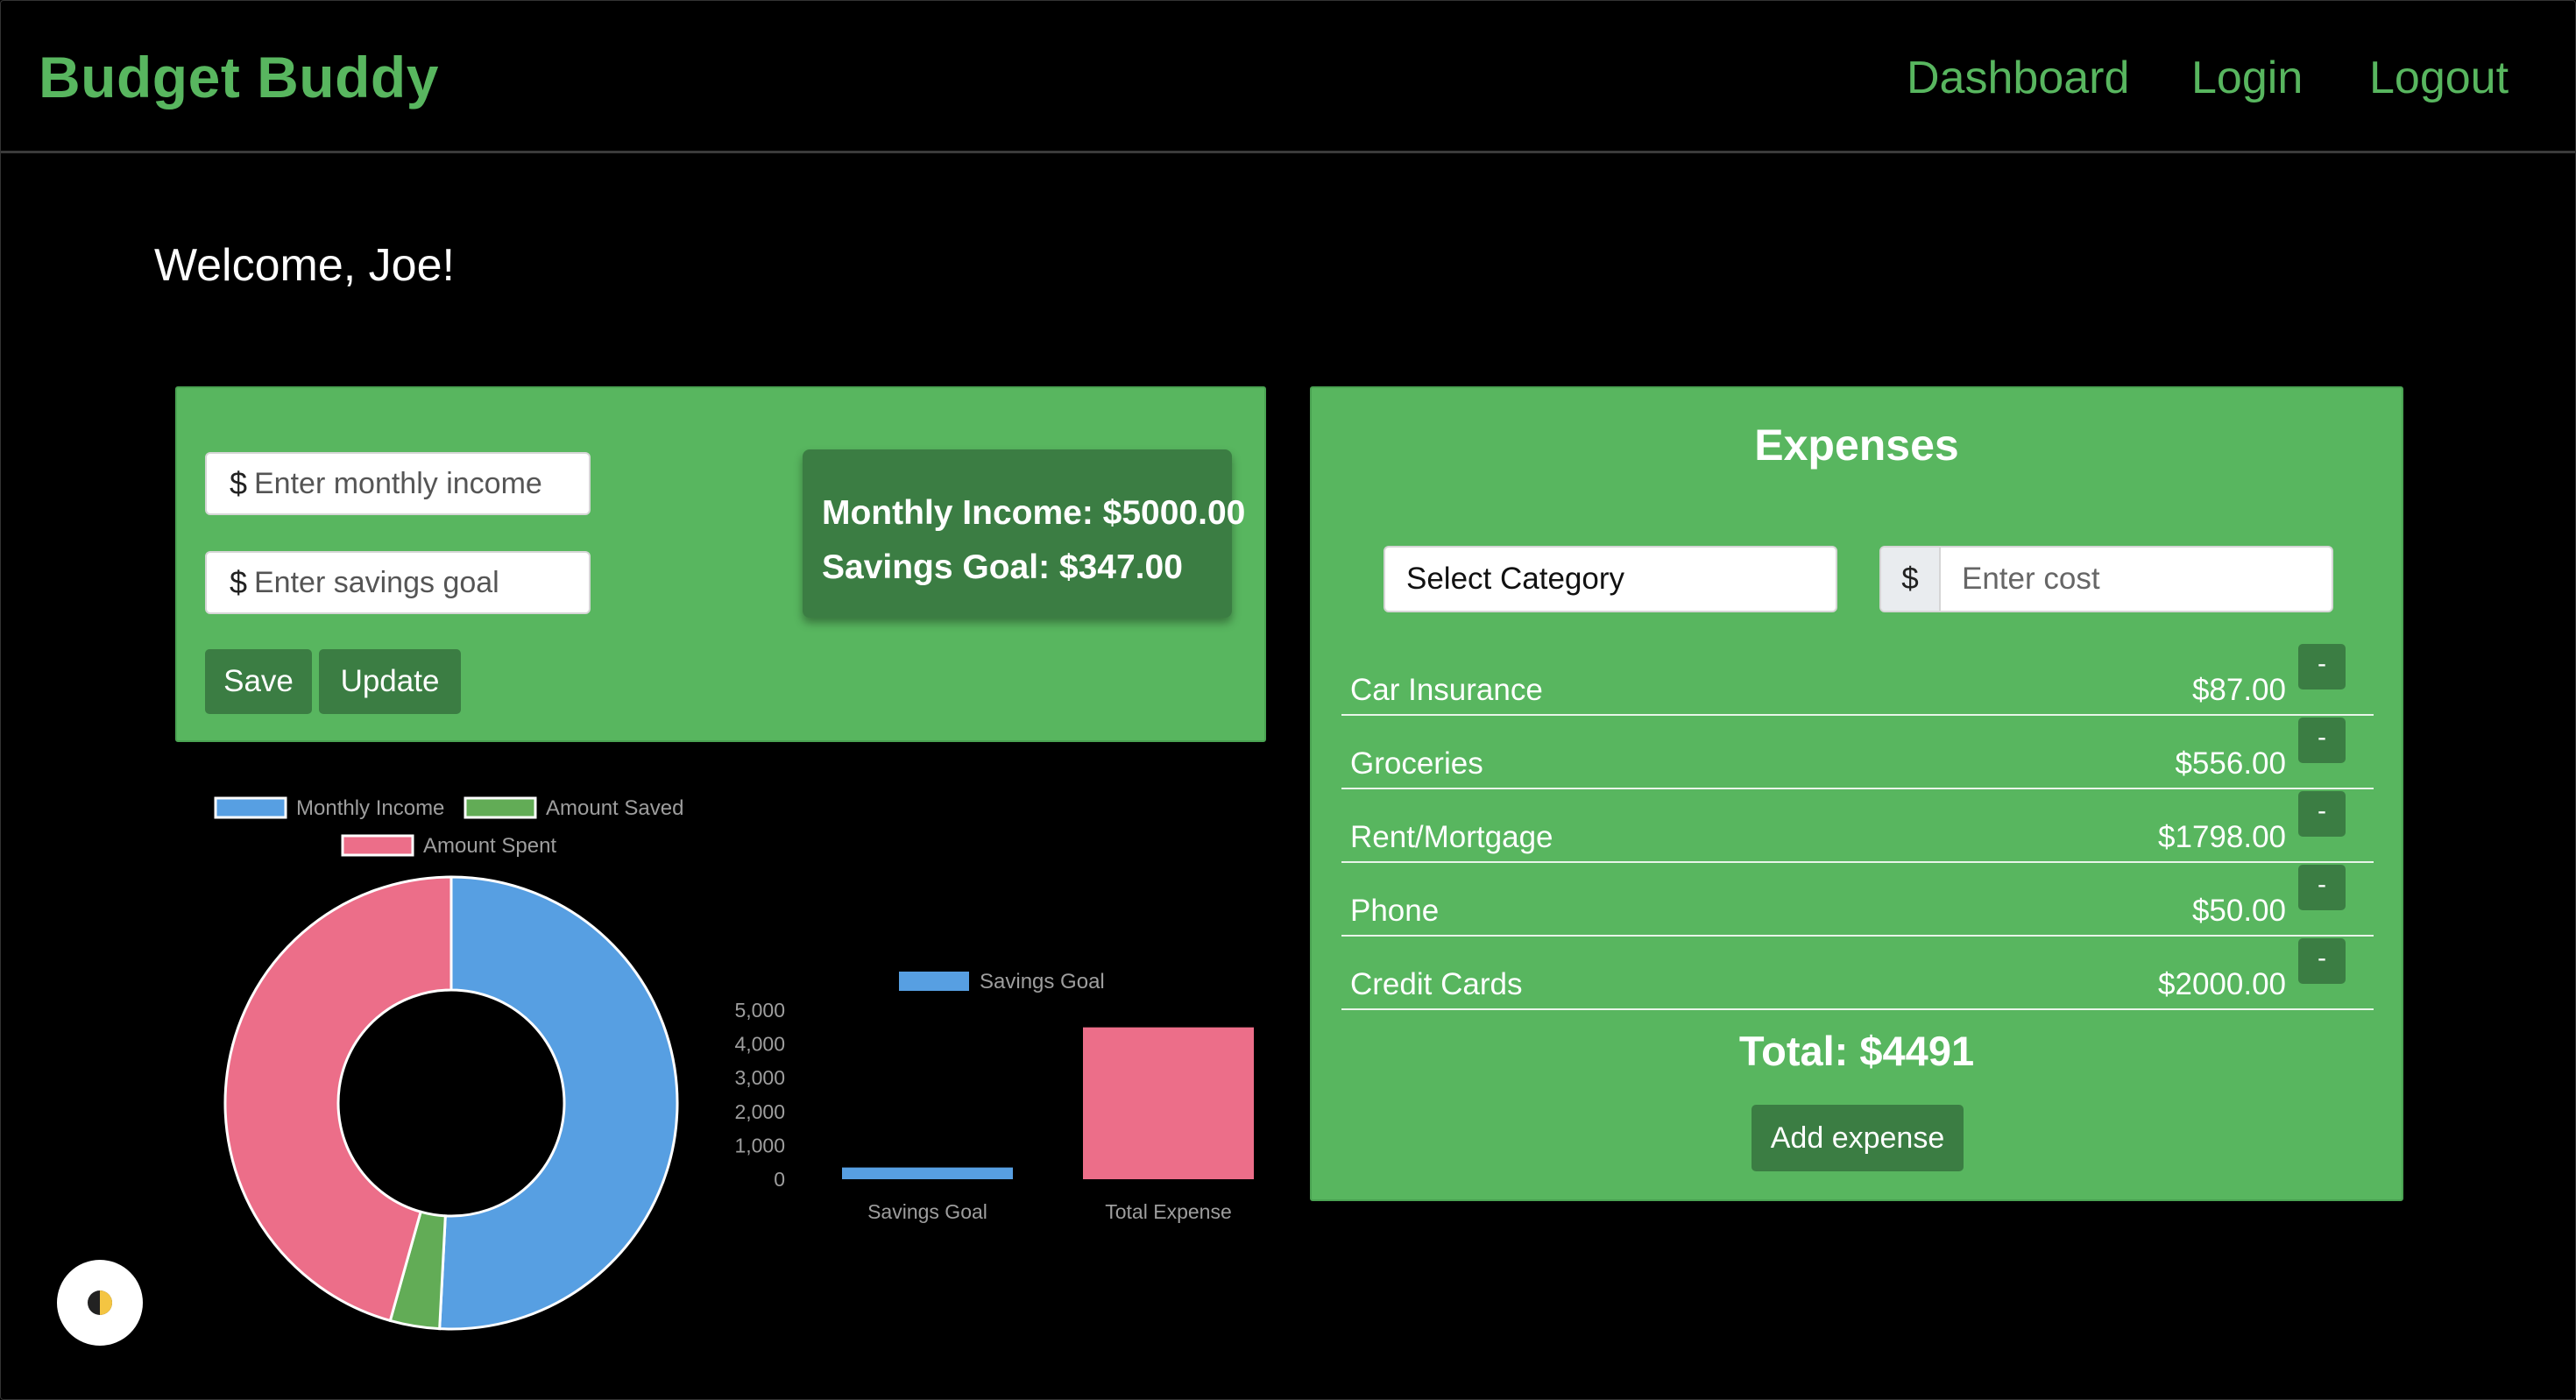  Describe the element at coordinates (2238, 690) in the screenshot. I see `expense-amount: $87.00` at that location.